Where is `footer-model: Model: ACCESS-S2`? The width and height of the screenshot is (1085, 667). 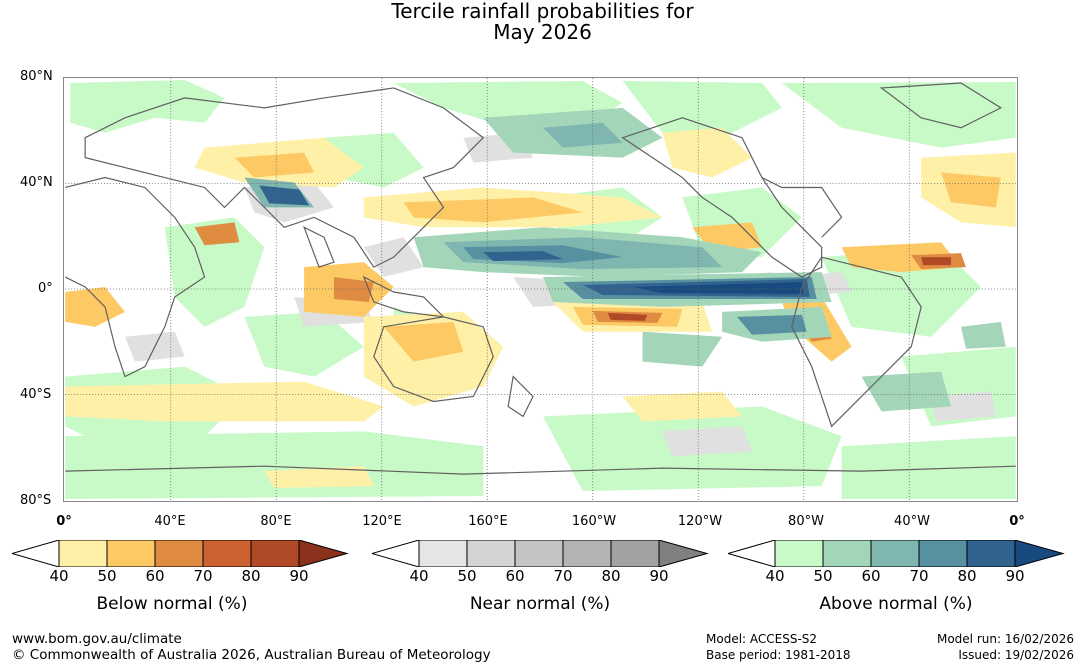 footer-model: Model: ACCESS-S2 is located at coordinates (762, 639).